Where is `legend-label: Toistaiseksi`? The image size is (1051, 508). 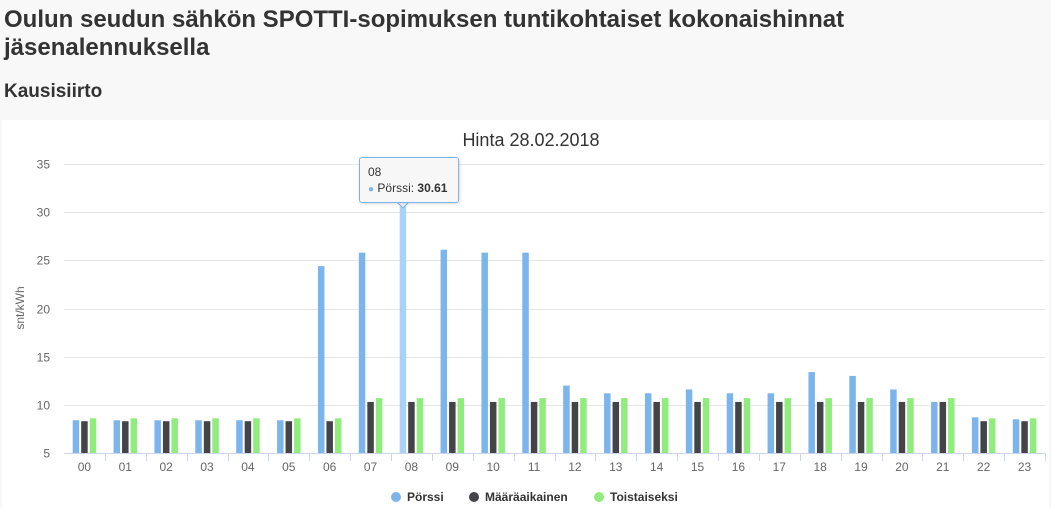
legend-label: Toistaiseksi is located at coordinates (644, 497).